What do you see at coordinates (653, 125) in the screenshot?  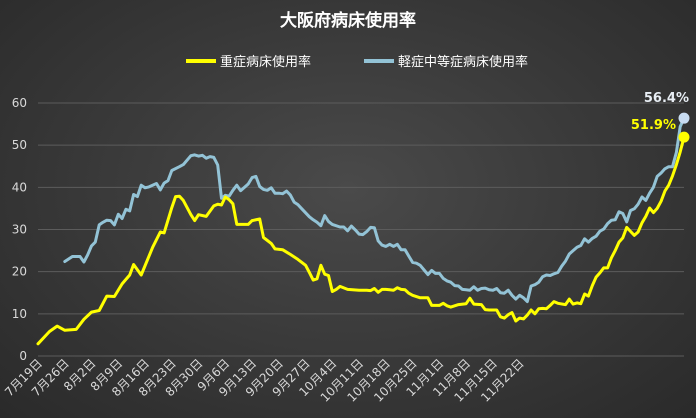 I see `value-label-severe: 51.9%` at bounding box center [653, 125].